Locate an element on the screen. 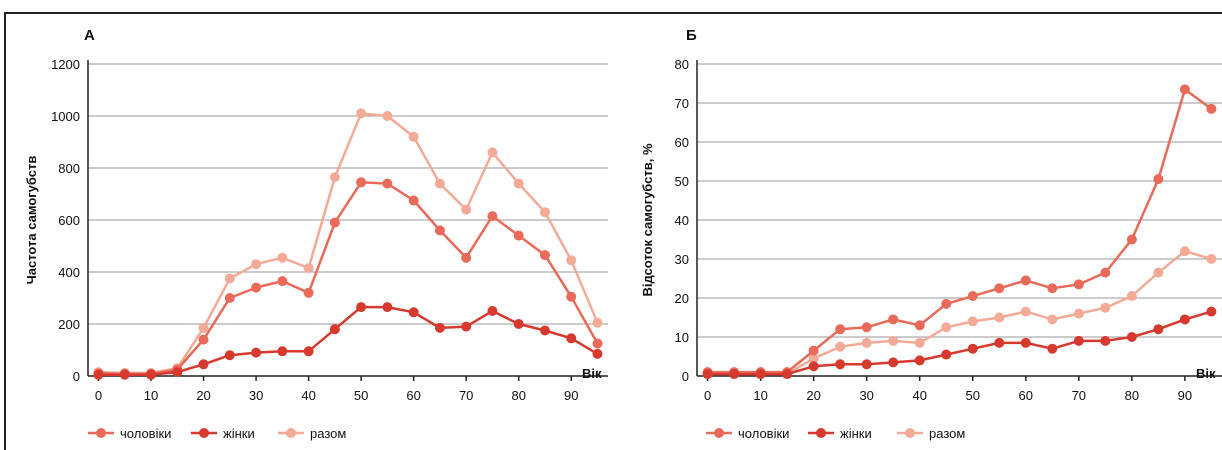  y-tick-label: 80 is located at coordinates (682, 64).